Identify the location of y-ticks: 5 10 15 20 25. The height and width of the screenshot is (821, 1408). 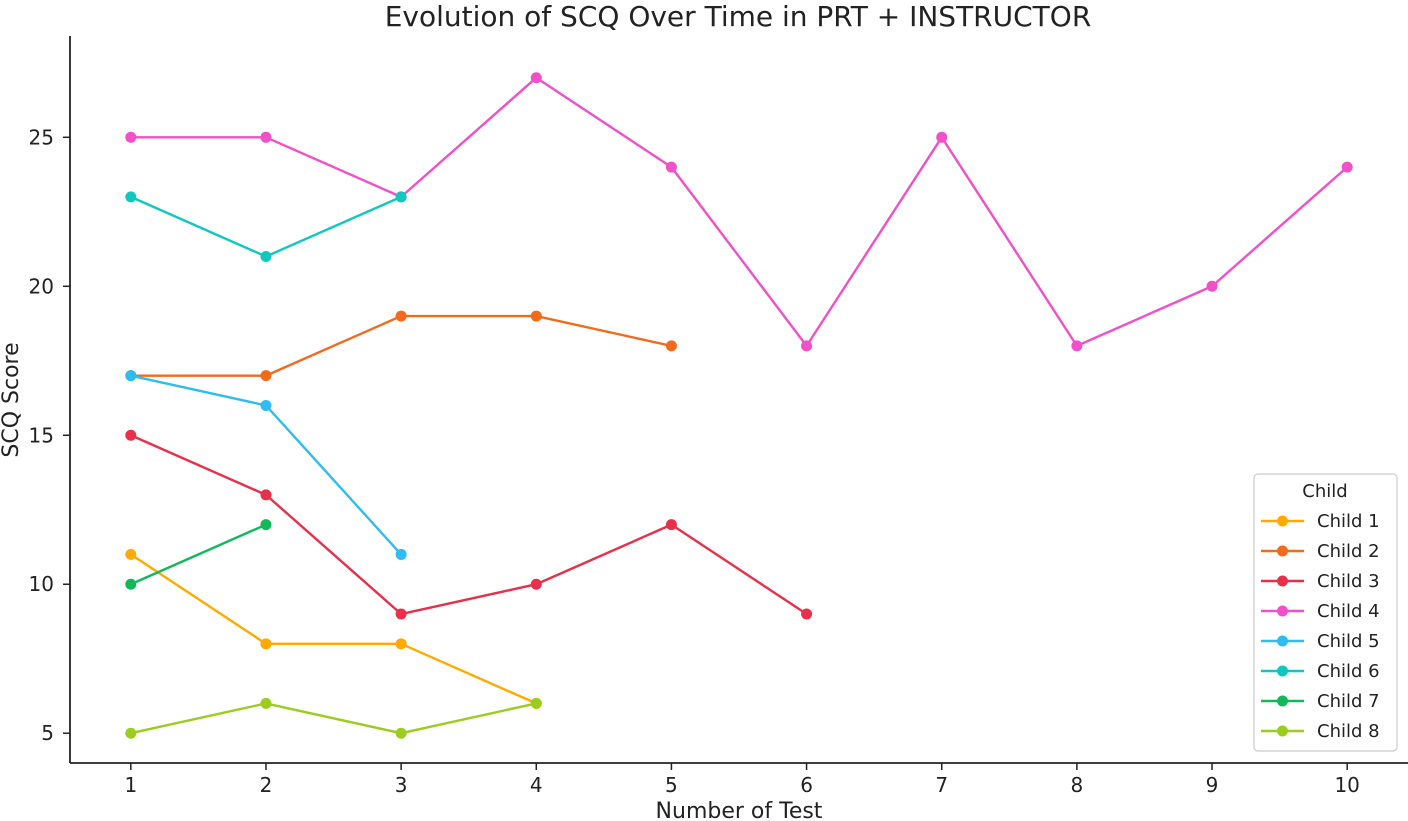
(49, 435).